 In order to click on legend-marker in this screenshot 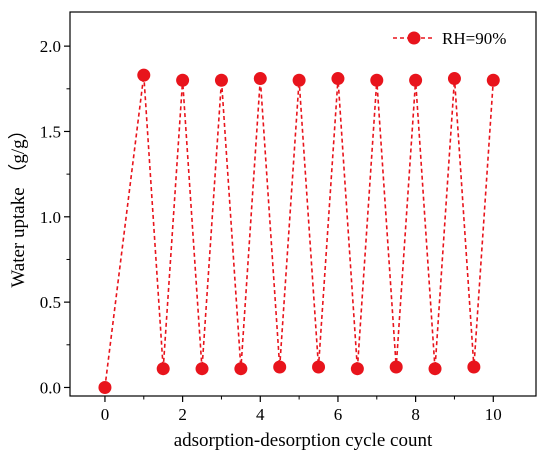, I will do `click(414, 38)`.